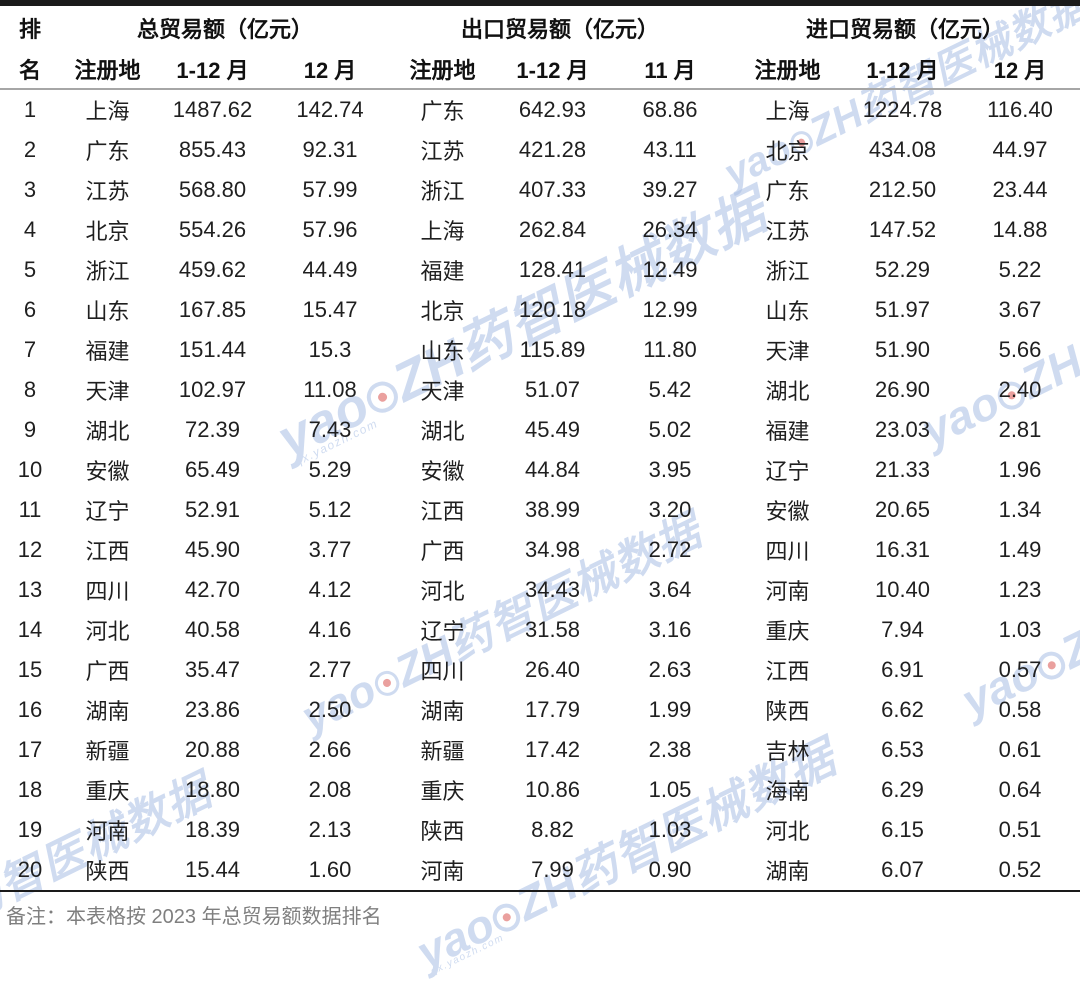 The width and height of the screenshot is (1080, 1005). Describe the element at coordinates (212, 189) in the screenshot. I see `cell-total-ytd: 568.80` at that location.